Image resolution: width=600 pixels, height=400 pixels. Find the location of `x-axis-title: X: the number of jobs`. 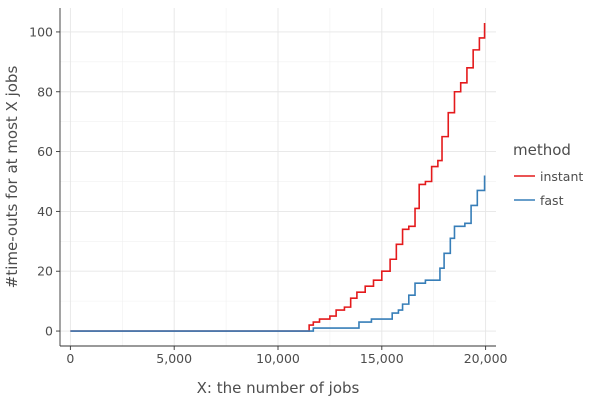

x-axis-title: X: the number of jobs is located at coordinates (278, 388).